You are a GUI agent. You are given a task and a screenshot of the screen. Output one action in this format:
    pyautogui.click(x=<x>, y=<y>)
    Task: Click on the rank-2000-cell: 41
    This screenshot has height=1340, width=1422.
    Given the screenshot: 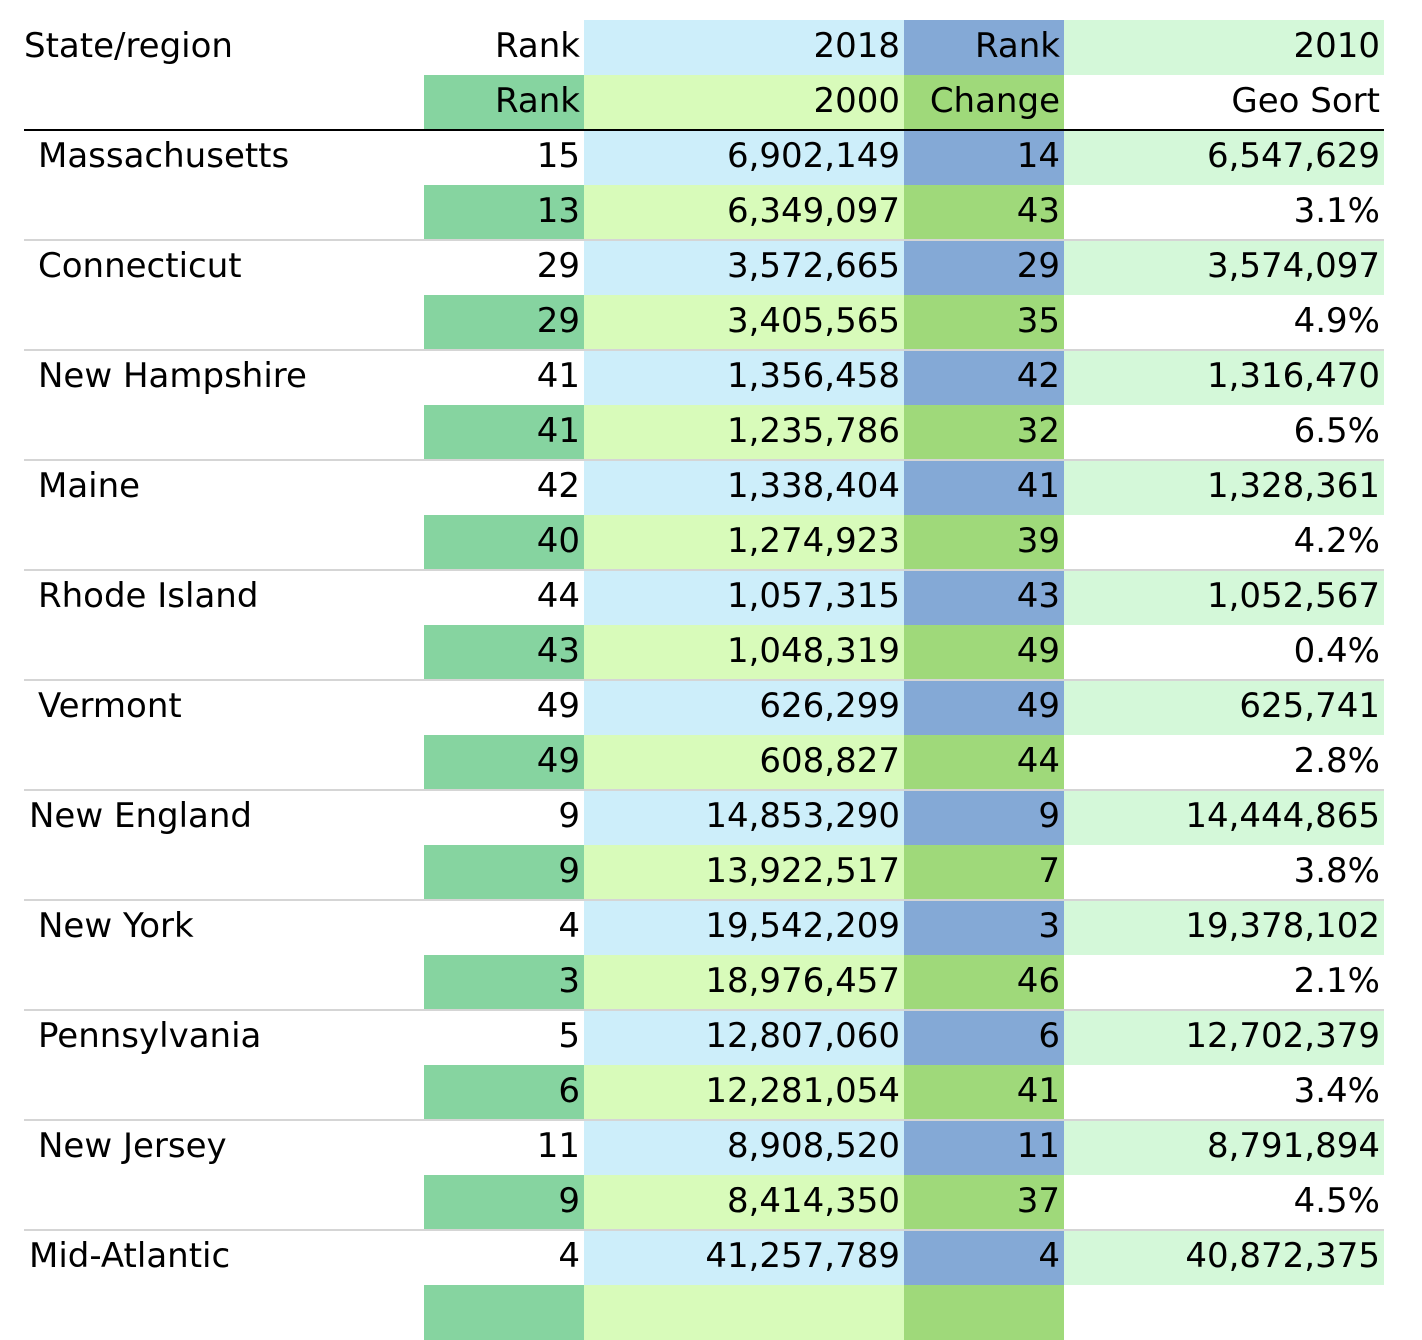 What is the action you would take?
    pyautogui.click(x=504, y=432)
    